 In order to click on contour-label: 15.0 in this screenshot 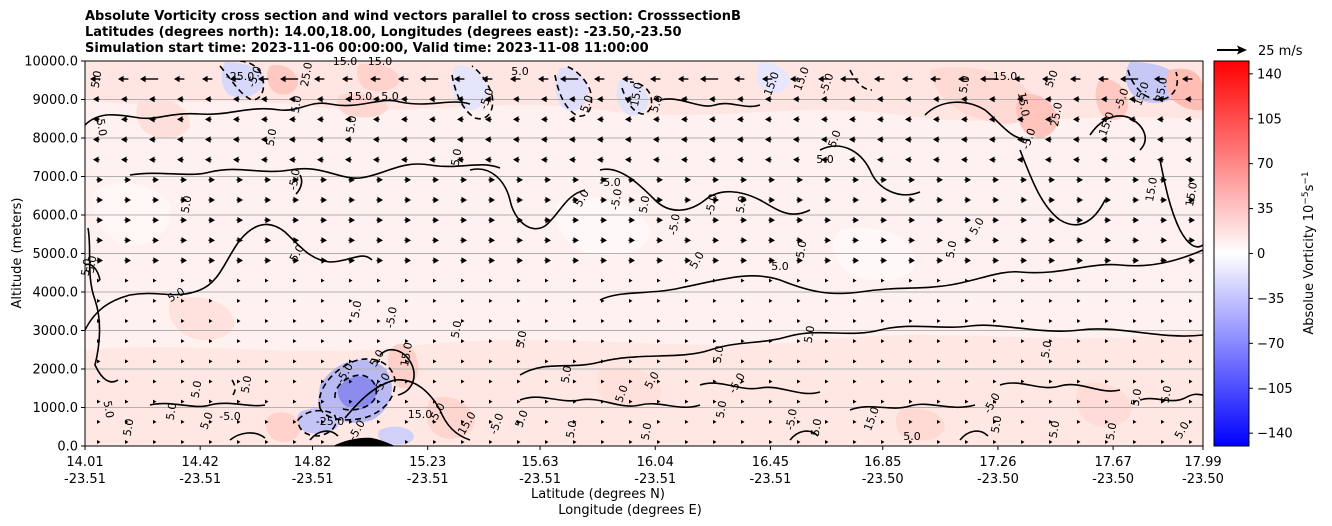, I will do `click(360, 96)`.